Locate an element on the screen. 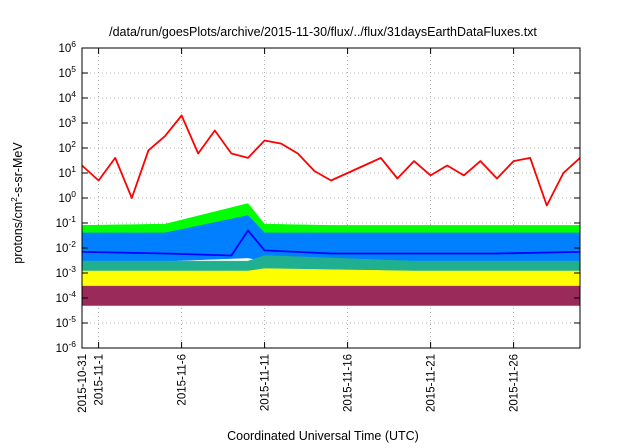 The height and width of the screenshot is (448, 640). y-tick-label: 10¹ is located at coordinates (67, 172).